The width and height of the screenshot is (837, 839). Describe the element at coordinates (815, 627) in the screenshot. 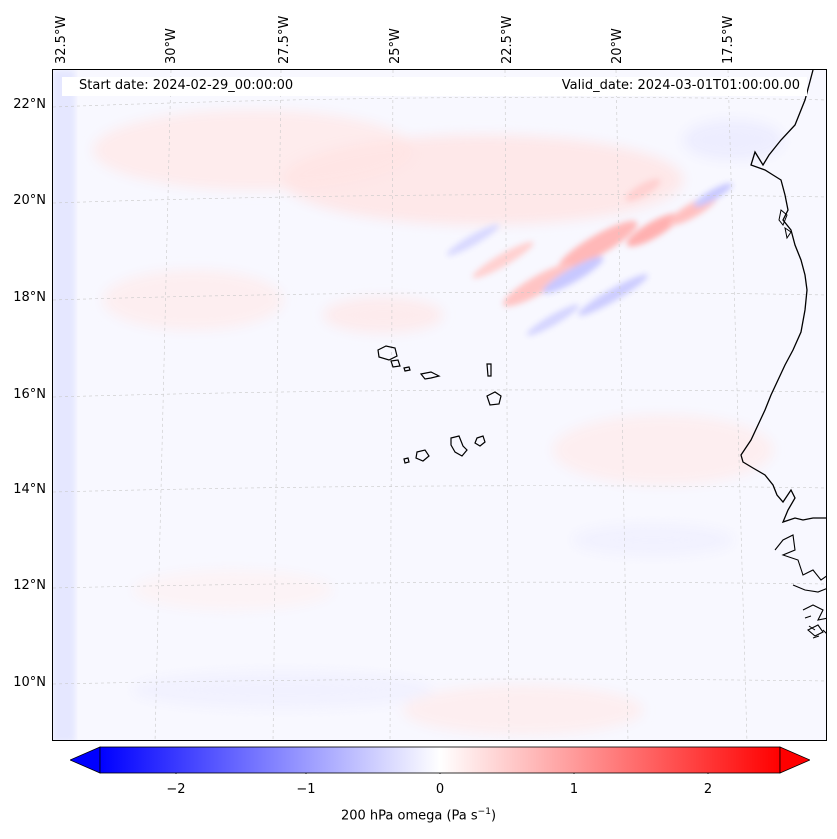

I see `bijagos-islands` at that location.